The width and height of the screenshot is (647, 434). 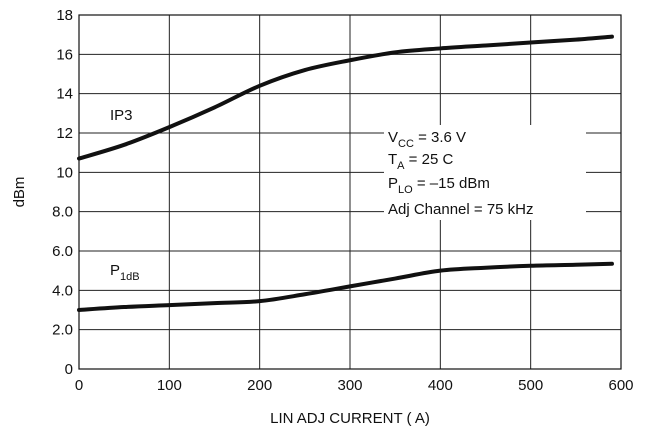 What do you see at coordinates (440, 385) in the screenshot?
I see `x-tick-label: 400` at bounding box center [440, 385].